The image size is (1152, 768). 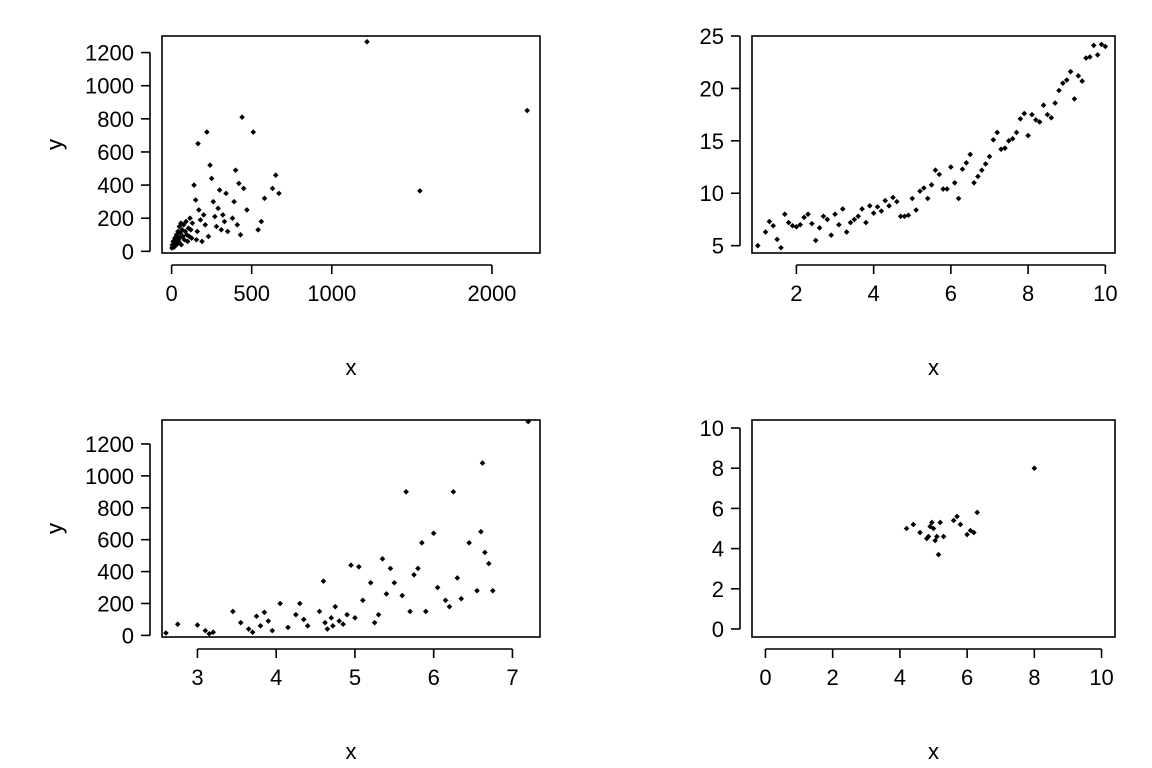 What do you see at coordinates (491, 293) in the screenshot?
I see `x-tick-label: 2000` at bounding box center [491, 293].